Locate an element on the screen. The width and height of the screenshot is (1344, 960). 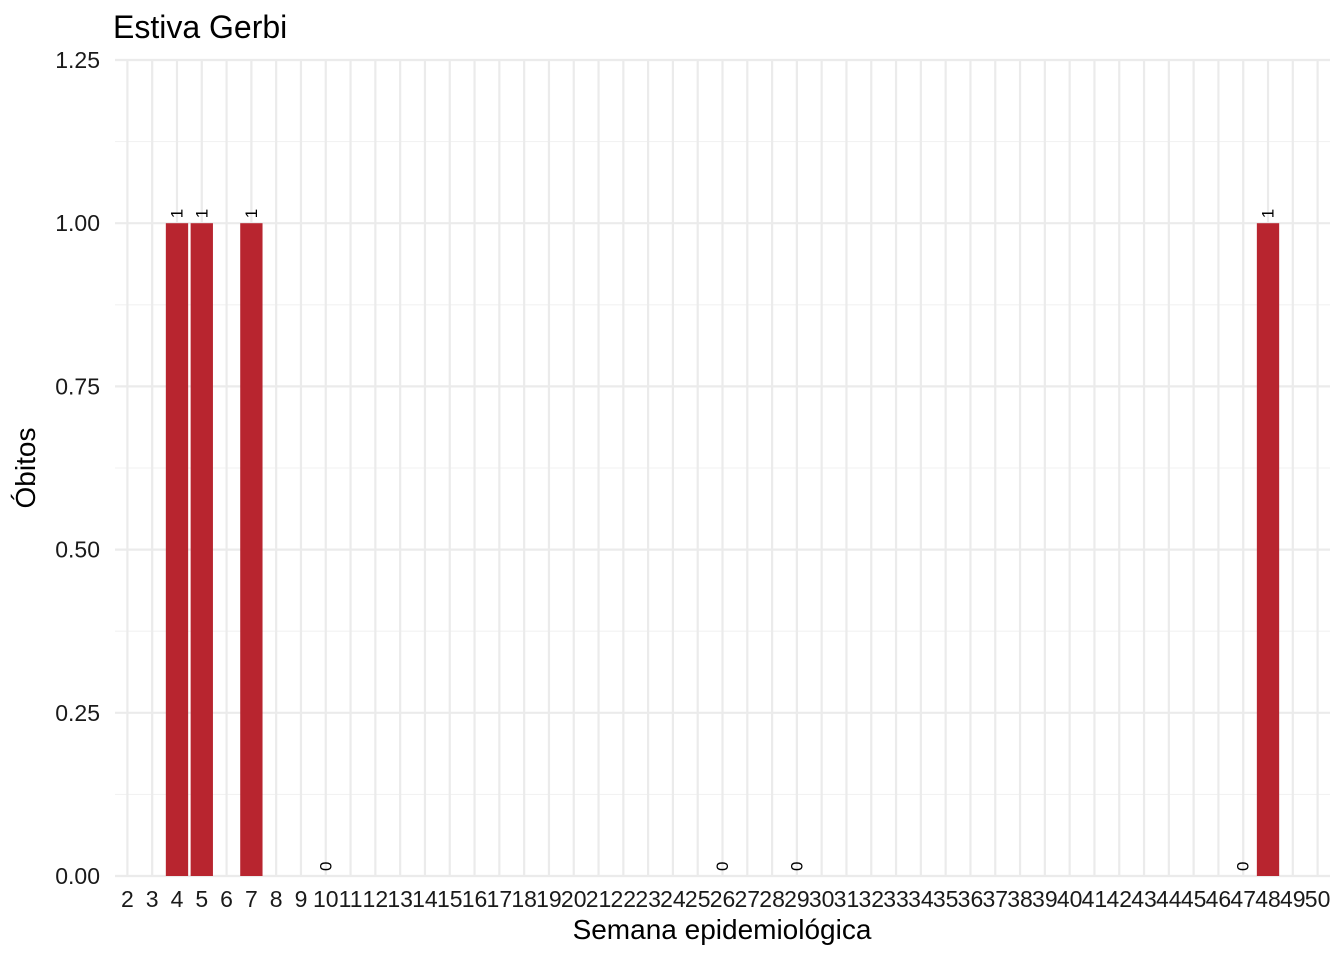
x-tick-label: 24 is located at coordinates (673, 899).